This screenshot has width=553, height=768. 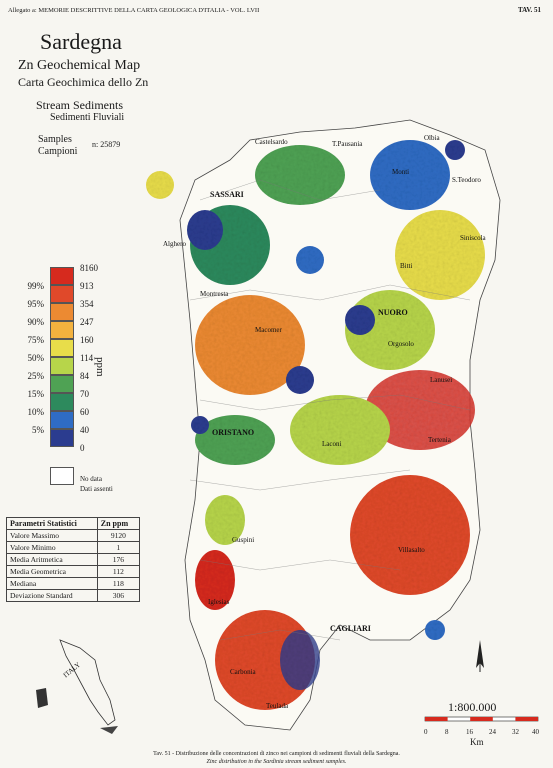 What do you see at coordinates (406, 266) in the screenshot?
I see `place-bitti: Bitti` at bounding box center [406, 266].